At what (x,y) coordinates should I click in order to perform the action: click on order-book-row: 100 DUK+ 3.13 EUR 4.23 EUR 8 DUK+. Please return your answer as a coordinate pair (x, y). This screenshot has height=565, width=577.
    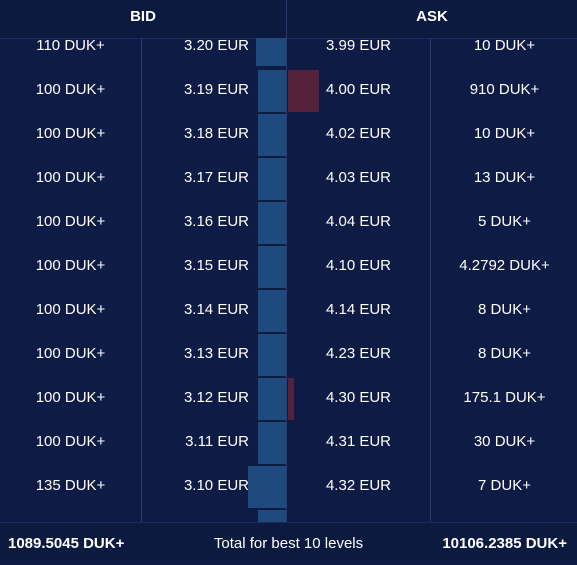
    Looking at the image, I should click on (288, 354).